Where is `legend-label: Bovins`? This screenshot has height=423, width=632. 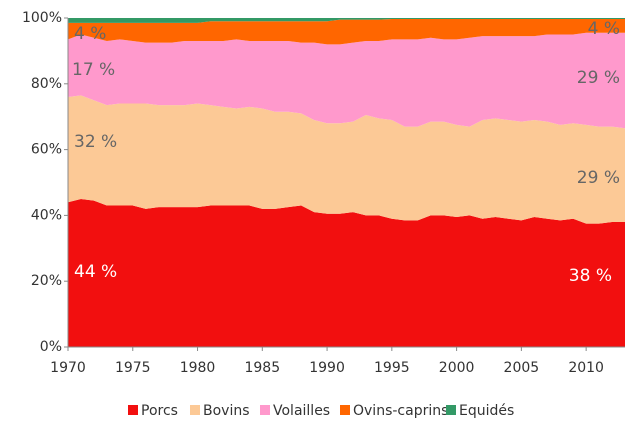 legend-label: Bovins is located at coordinates (226, 411).